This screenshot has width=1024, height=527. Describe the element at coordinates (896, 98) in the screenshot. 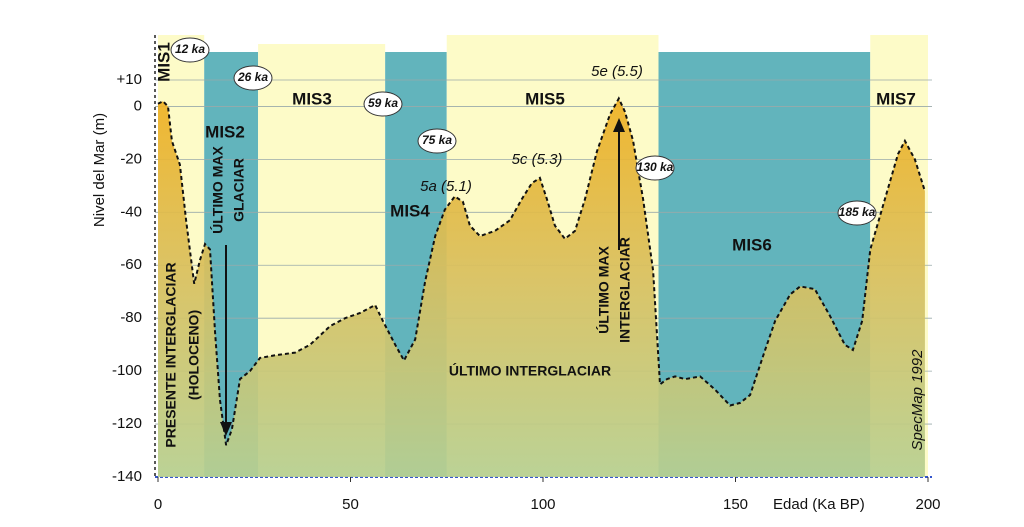

I see `stage-label: MIS7` at that location.